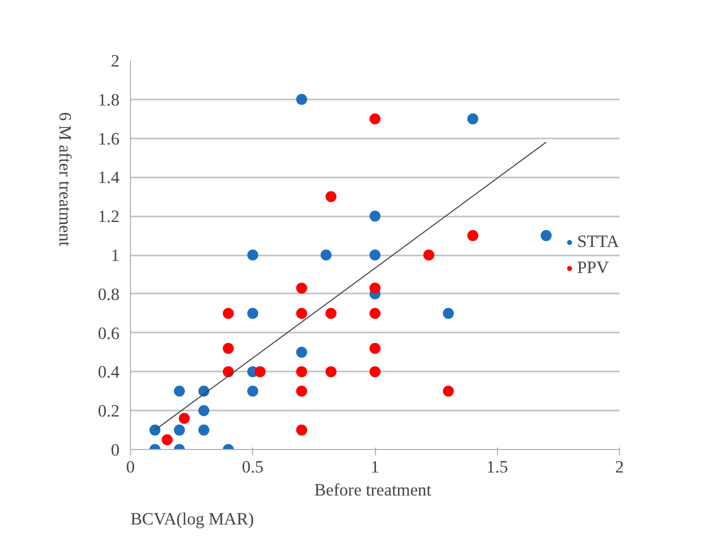 This screenshot has width=726, height=551. Describe the element at coordinates (619, 467) in the screenshot. I see `x-tick-label: 2` at that location.